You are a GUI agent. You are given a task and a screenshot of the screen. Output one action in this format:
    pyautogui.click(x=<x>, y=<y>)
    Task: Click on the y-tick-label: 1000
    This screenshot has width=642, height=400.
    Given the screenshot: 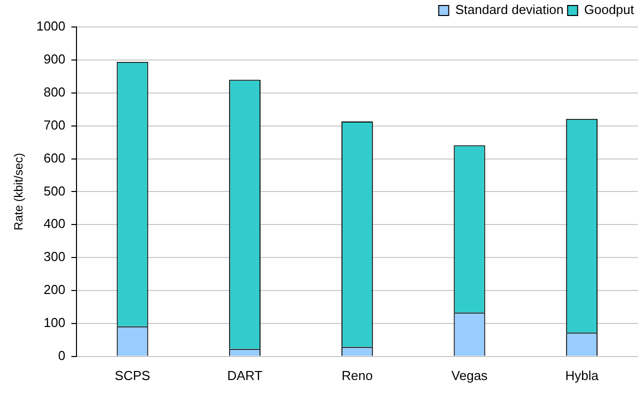 What is the action you would take?
    pyautogui.click(x=51, y=26)
    